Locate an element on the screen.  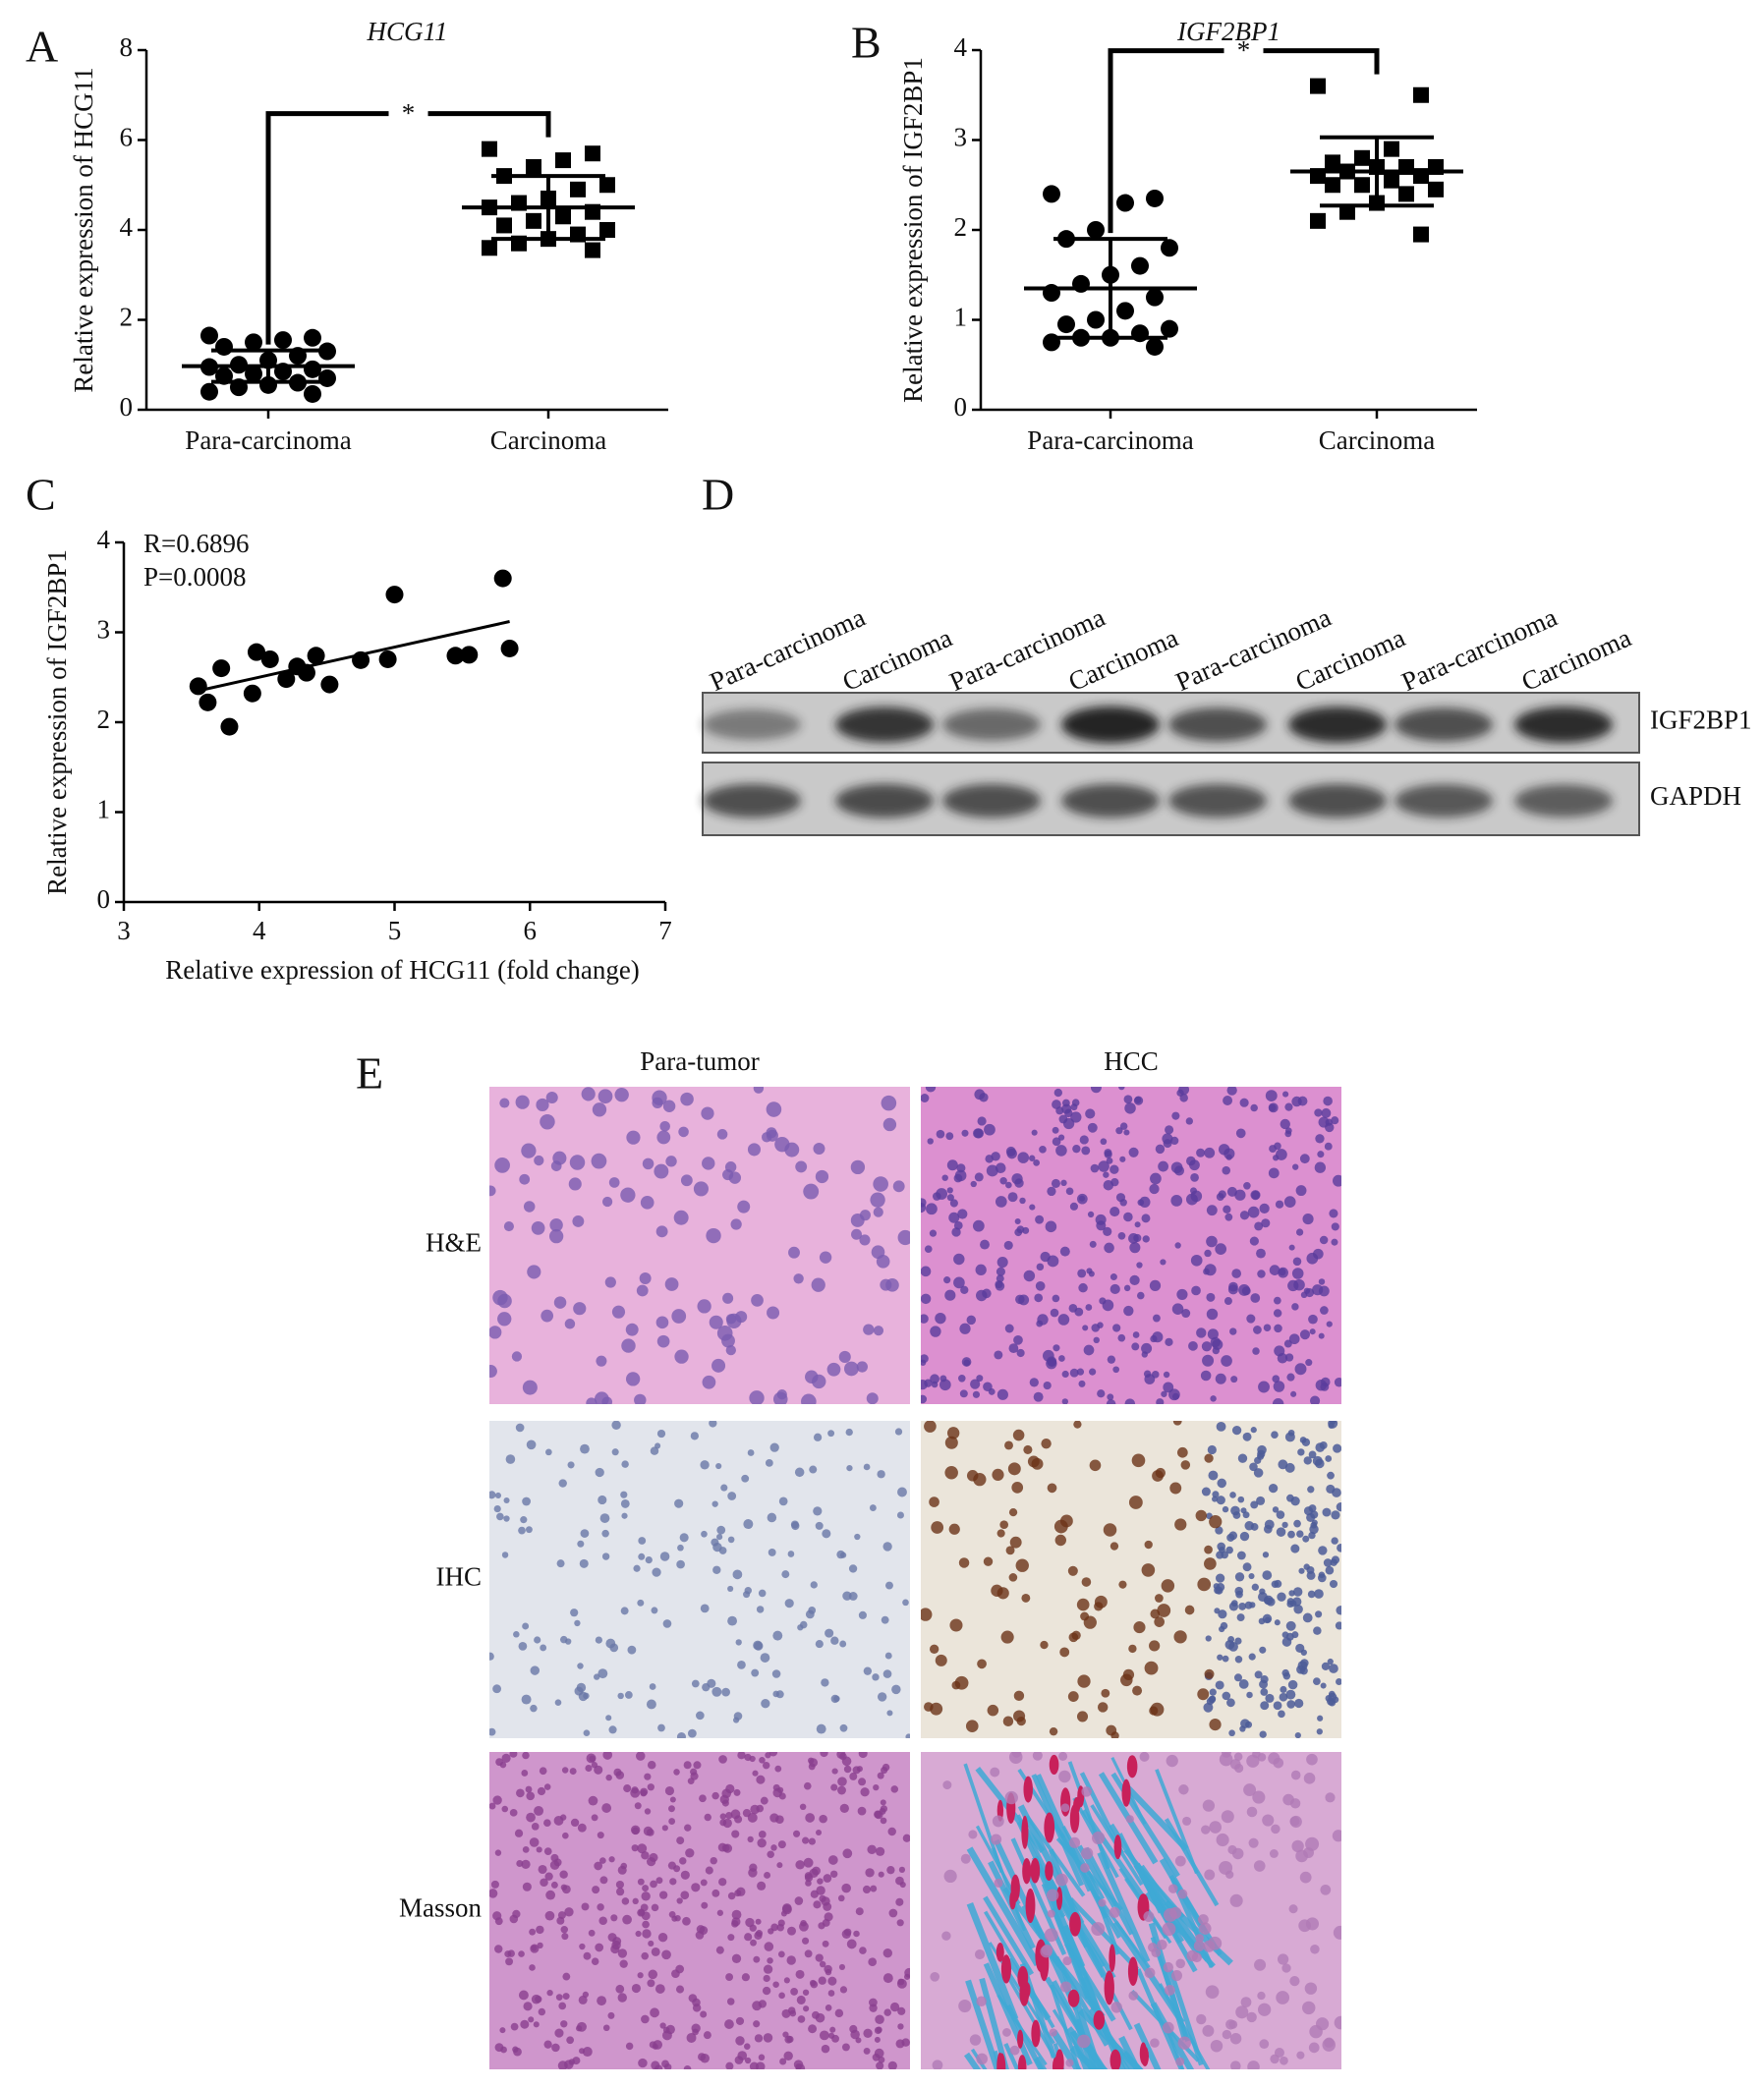
row-label: H&E is located at coordinates (454, 1243).